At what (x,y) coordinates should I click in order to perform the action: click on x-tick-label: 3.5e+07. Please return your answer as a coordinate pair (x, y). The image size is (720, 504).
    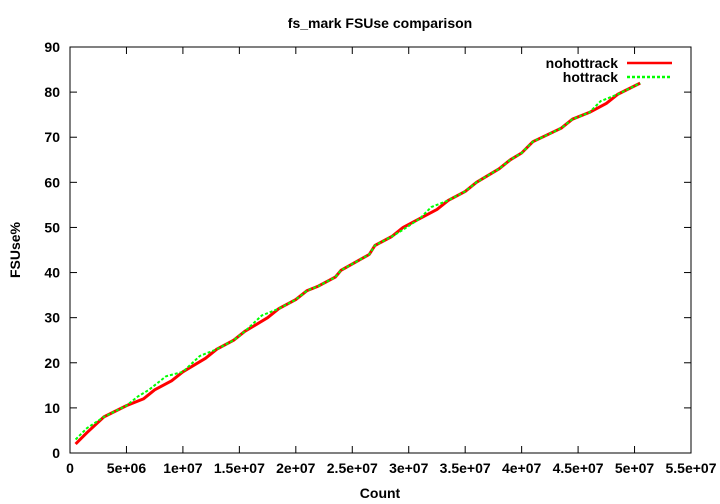
    Looking at the image, I should click on (465, 468).